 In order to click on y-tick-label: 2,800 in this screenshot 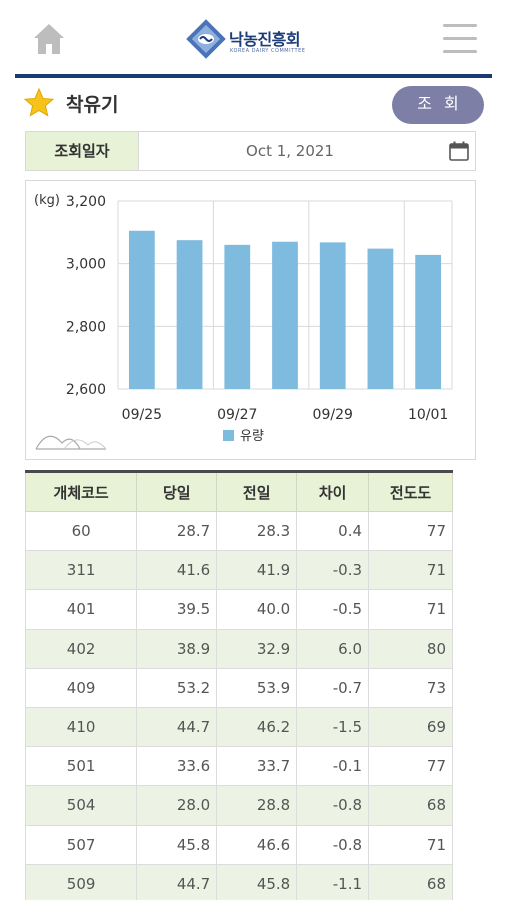, I will do `click(86, 327)`.